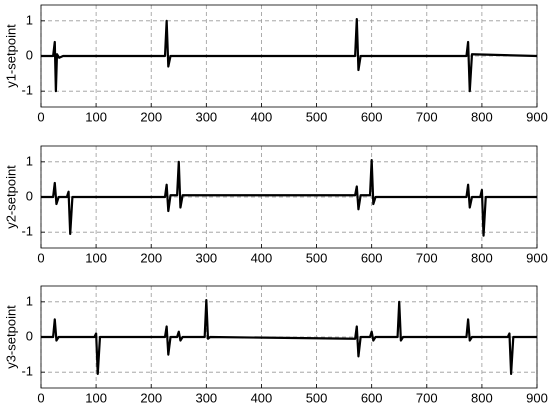 The height and width of the screenshot is (413, 550). Describe the element at coordinates (10, 337) in the screenshot. I see `y-axis-label: y3-setpoint` at that location.